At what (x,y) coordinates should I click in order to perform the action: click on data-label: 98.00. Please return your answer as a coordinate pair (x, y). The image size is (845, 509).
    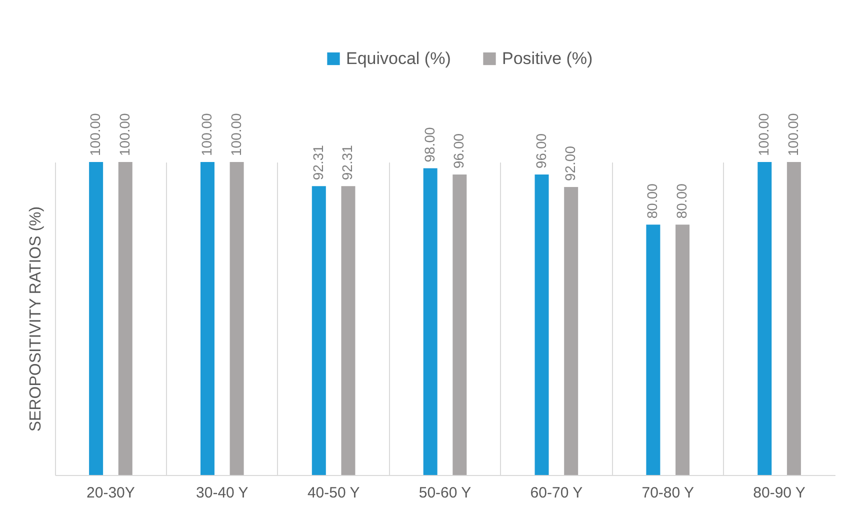
    Looking at the image, I should click on (429, 144).